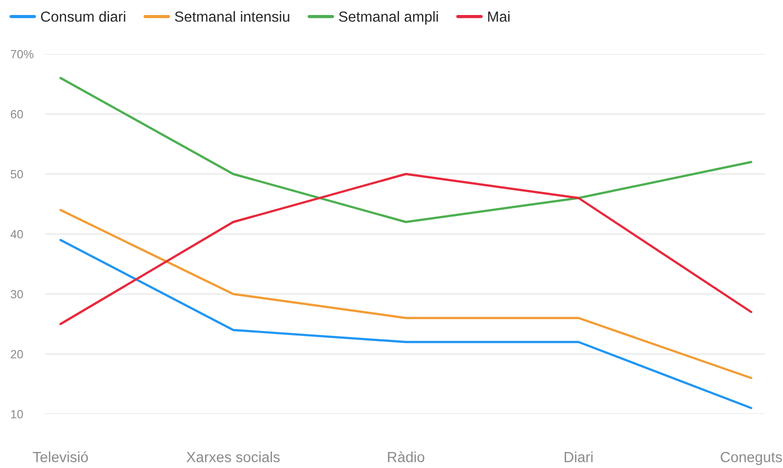 The height and width of the screenshot is (468, 783). I want to click on y-tick-label: 30, so click(16, 294).